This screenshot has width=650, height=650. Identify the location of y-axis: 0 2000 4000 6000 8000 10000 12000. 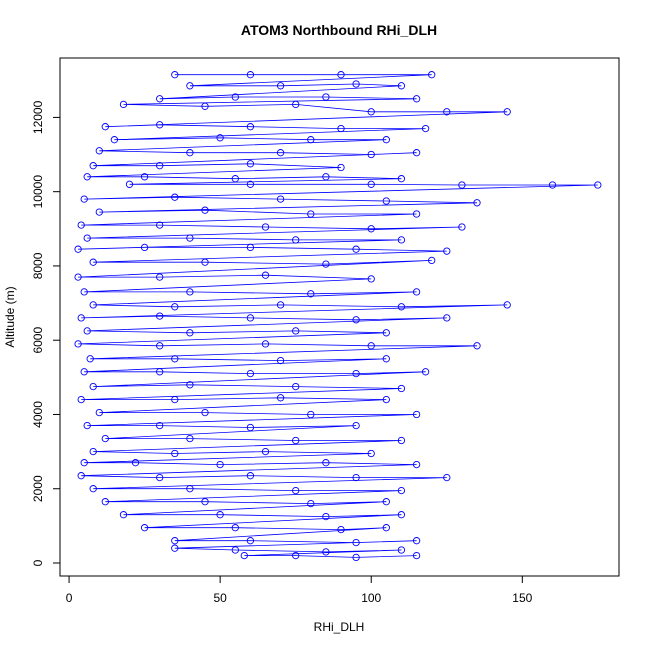
(46, 333).